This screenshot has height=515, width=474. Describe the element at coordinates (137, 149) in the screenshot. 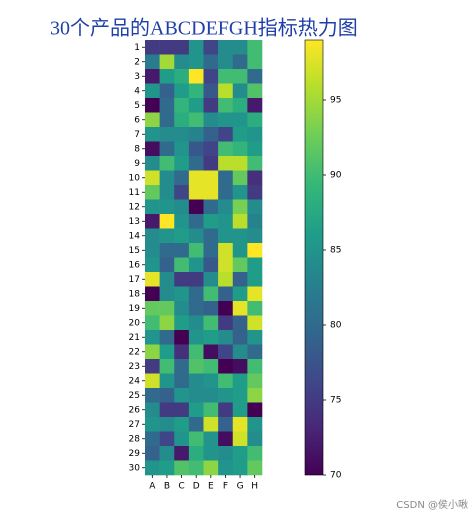

I see `y-tick-label: 8` at that location.